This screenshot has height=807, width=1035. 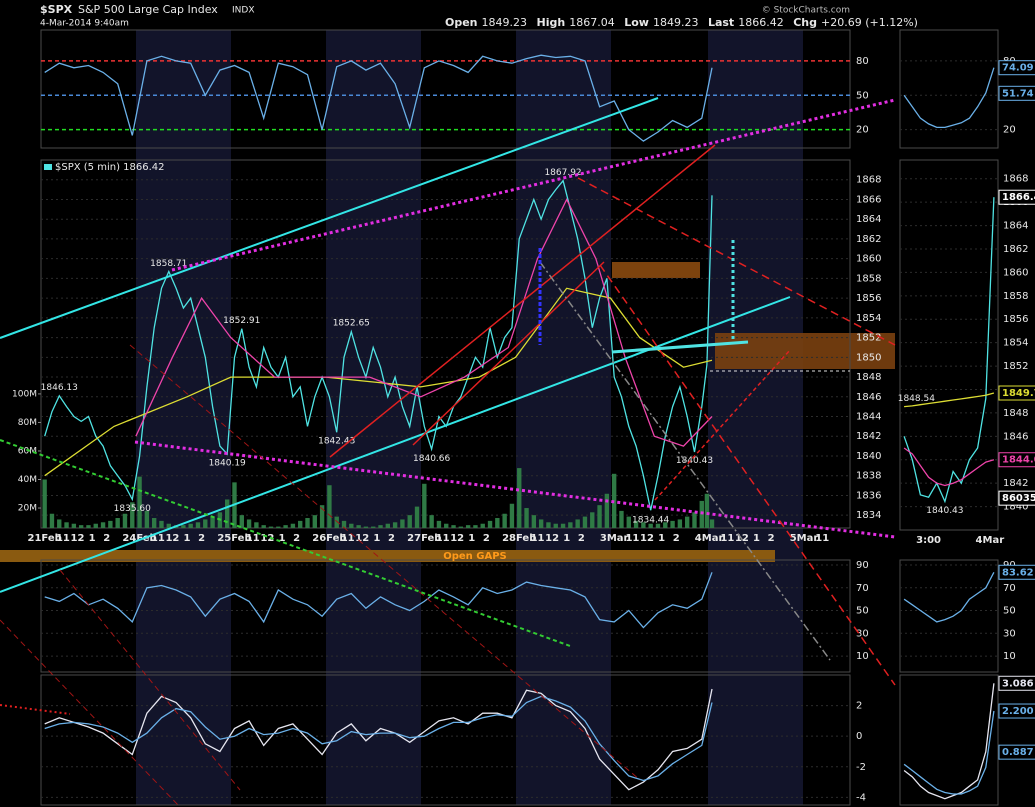 I want to click on y-tick-label: 1846, so click(x=868, y=397).